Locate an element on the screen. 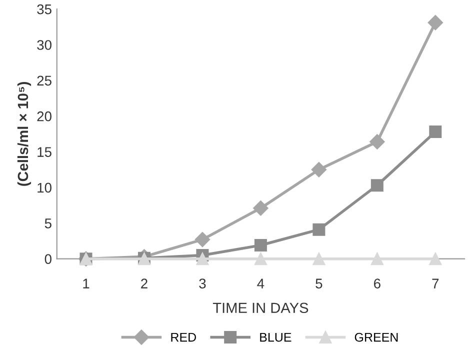 This screenshot has width=474, height=362. x-tick-label: 5 is located at coordinates (319, 283).